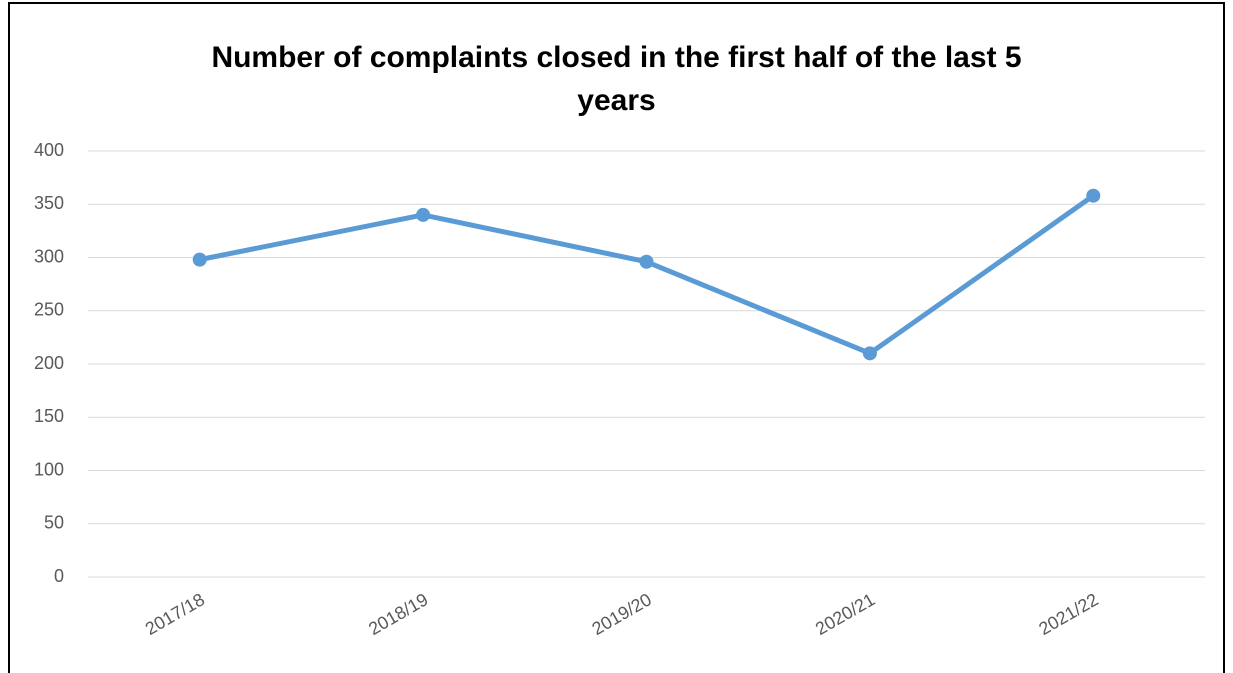  What do you see at coordinates (59, 576) in the screenshot?
I see `y-tick-label: 0` at bounding box center [59, 576].